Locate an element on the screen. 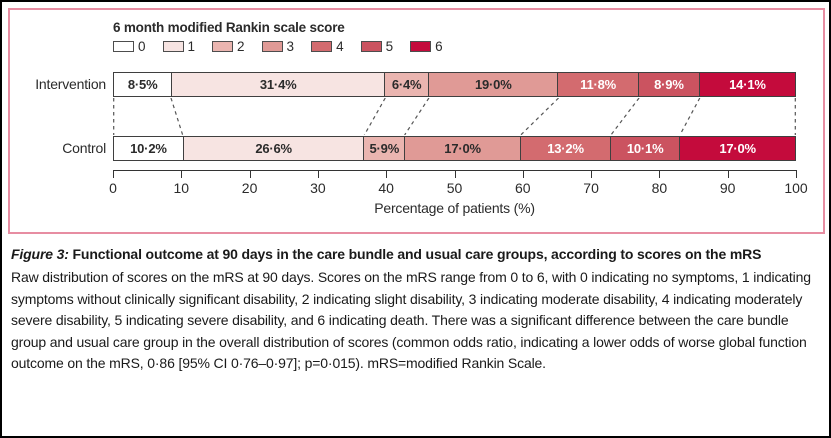 This screenshot has width=831, height=438. legend-item-2: 2 is located at coordinates (228, 46).